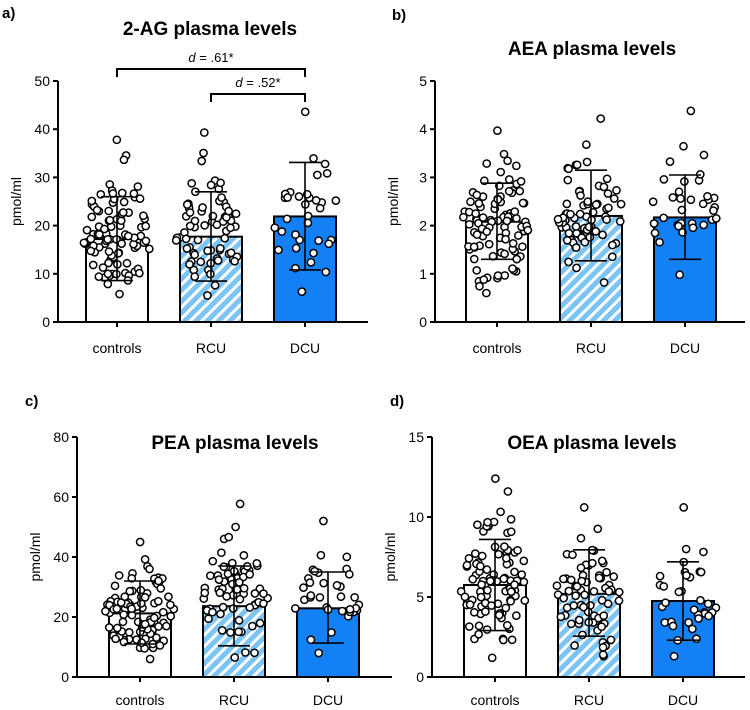 The height and width of the screenshot is (710, 750). Describe the element at coordinates (683, 700) in the screenshot. I see `x-tick-label: DCU` at that location.